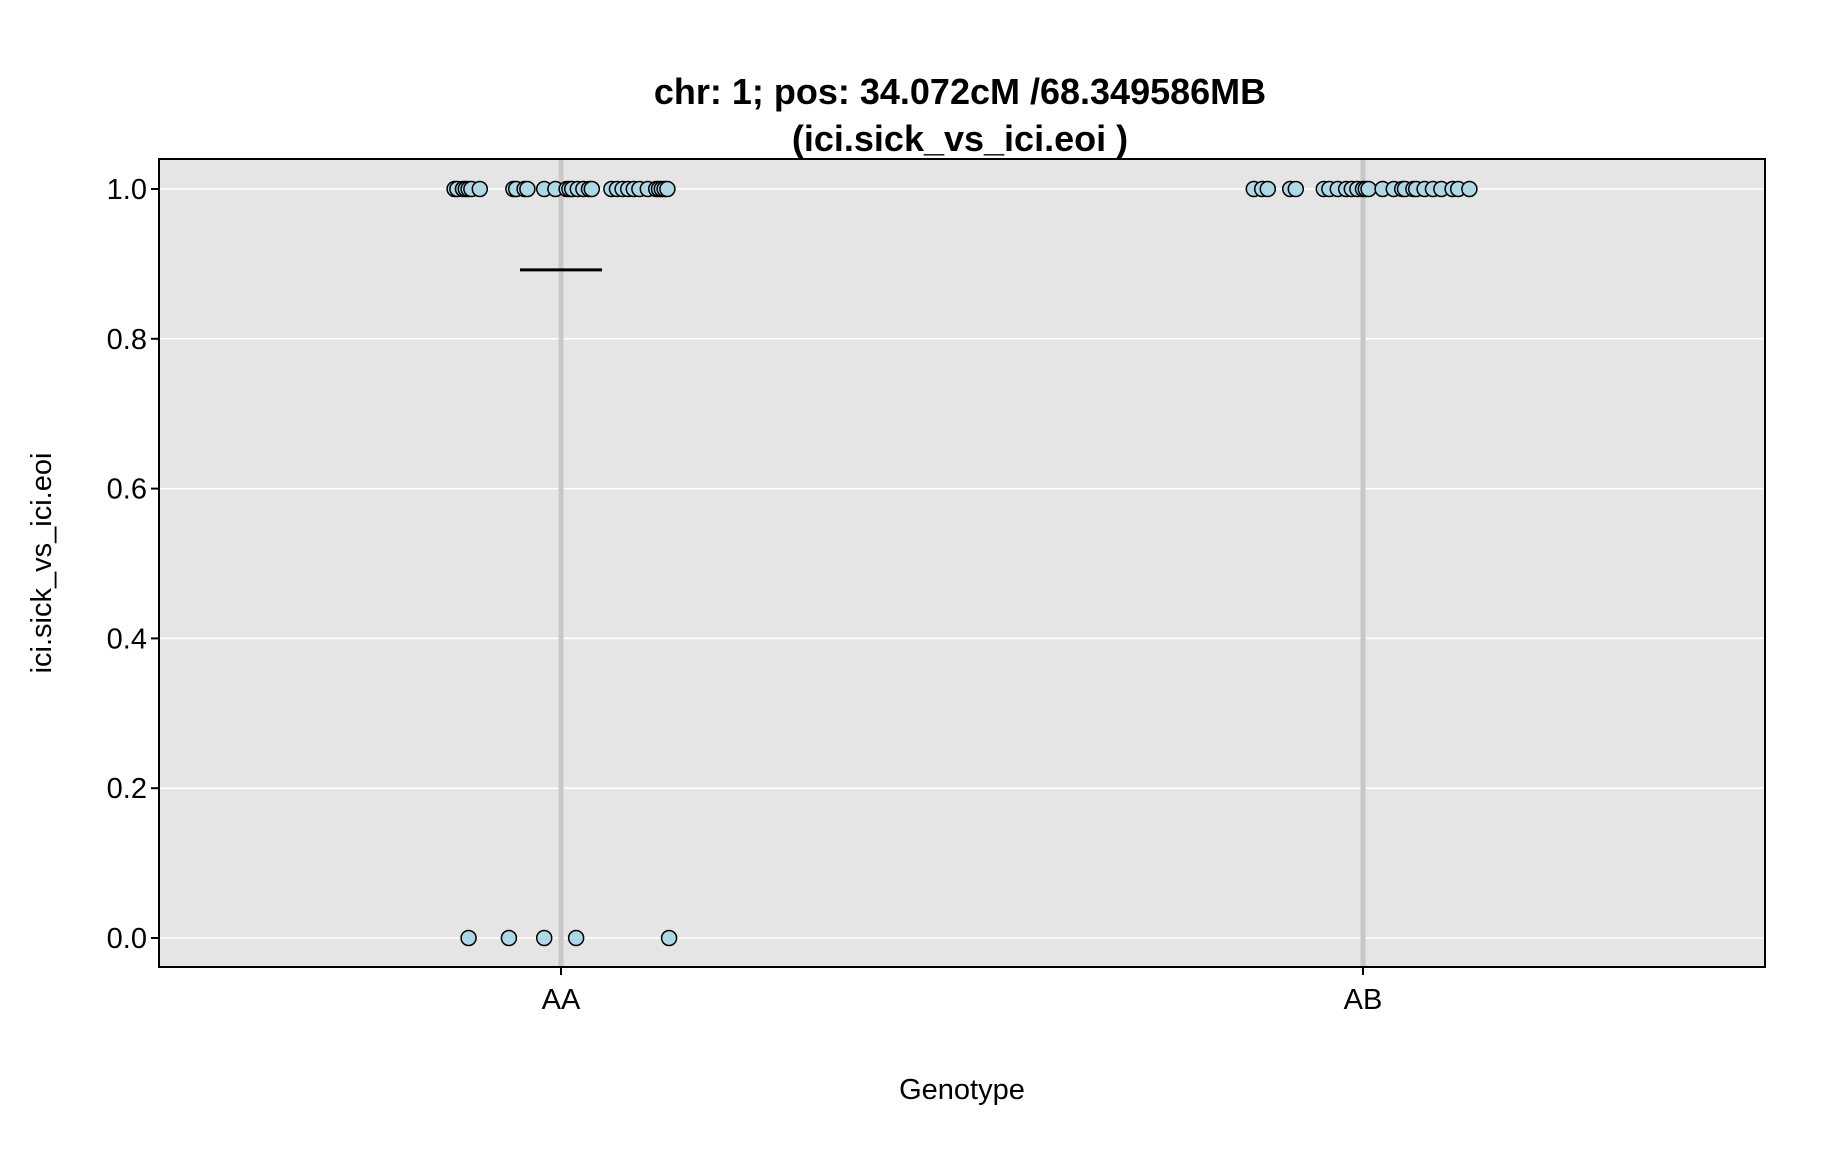 Image resolution: width=1824 pixels, height=1152 pixels. What do you see at coordinates (1363, 1000) in the screenshot?
I see `x-tick-label-AB: AB` at bounding box center [1363, 1000].